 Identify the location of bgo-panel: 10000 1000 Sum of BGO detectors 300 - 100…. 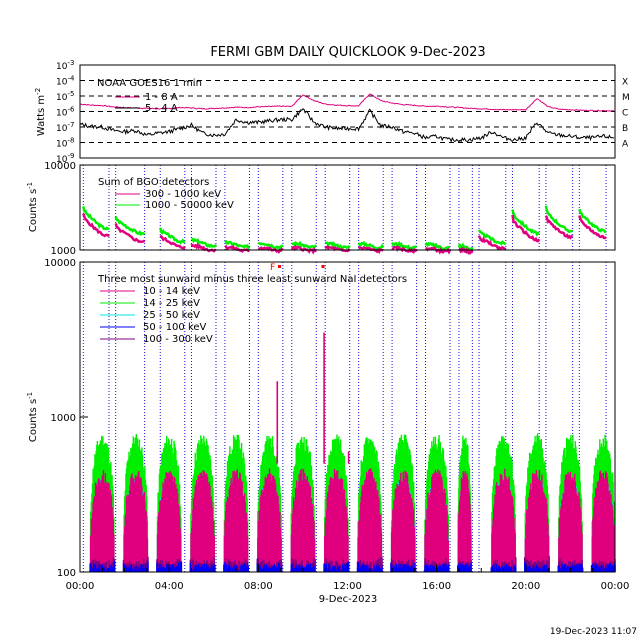
(321, 209).